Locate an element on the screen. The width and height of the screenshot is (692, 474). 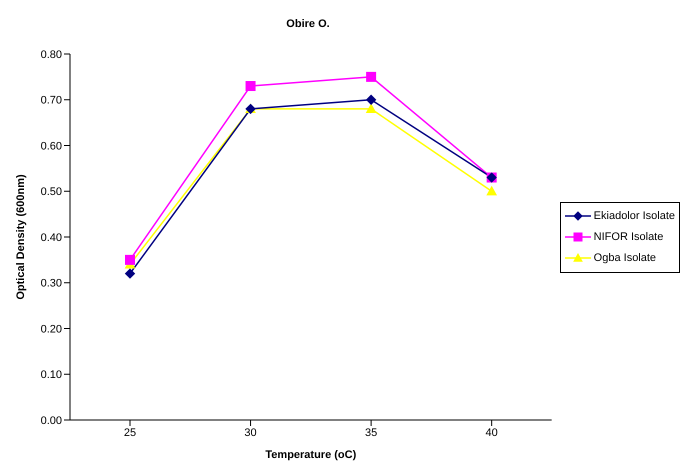
y-tick-label: 0.60 is located at coordinates (51, 146).